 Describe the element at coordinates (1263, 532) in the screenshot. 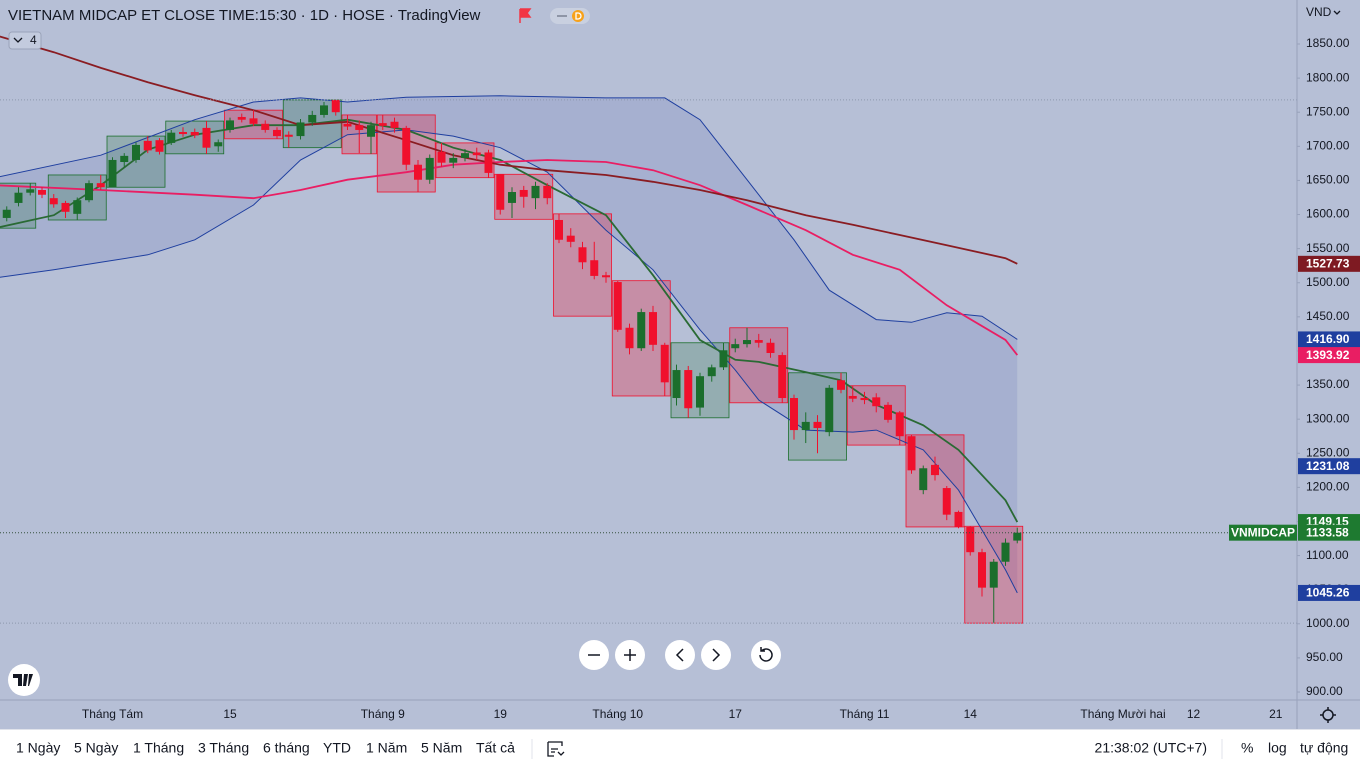

I see `symbol-tag-label: VNMIDCAP` at that location.